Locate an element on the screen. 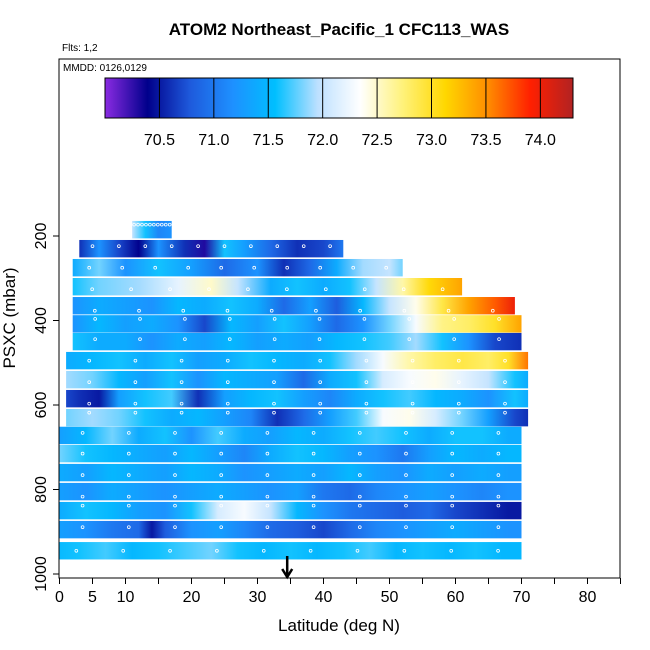 The height and width of the screenshot is (650, 650). y-tick-label: 1000 is located at coordinates (41, 574).